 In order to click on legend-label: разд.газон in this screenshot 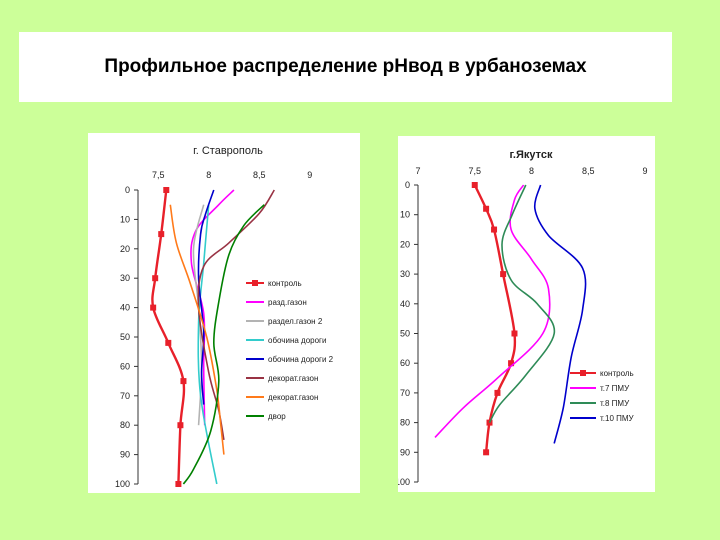, I will do `click(287, 302)`.